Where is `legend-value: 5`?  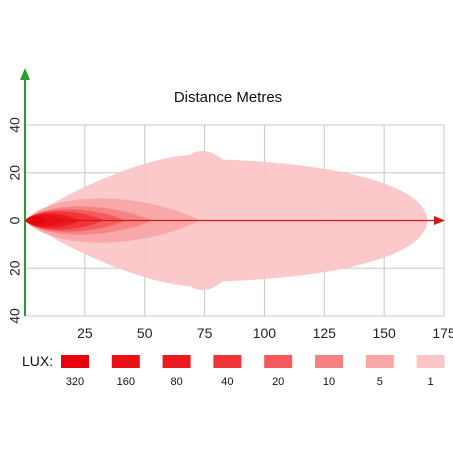
legend-value: 5 is located at coordinates (380, 382).